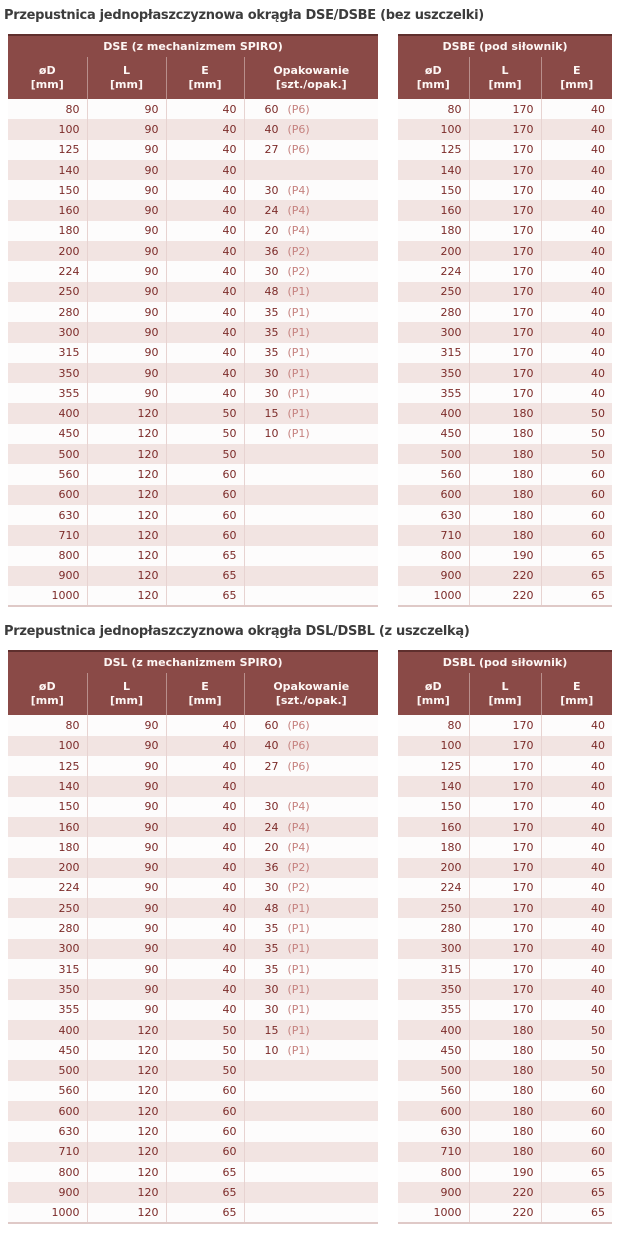  Describe the element at coordinates (505, 170) in the screenshot. I see `table-row: 140 170 40` at that location.